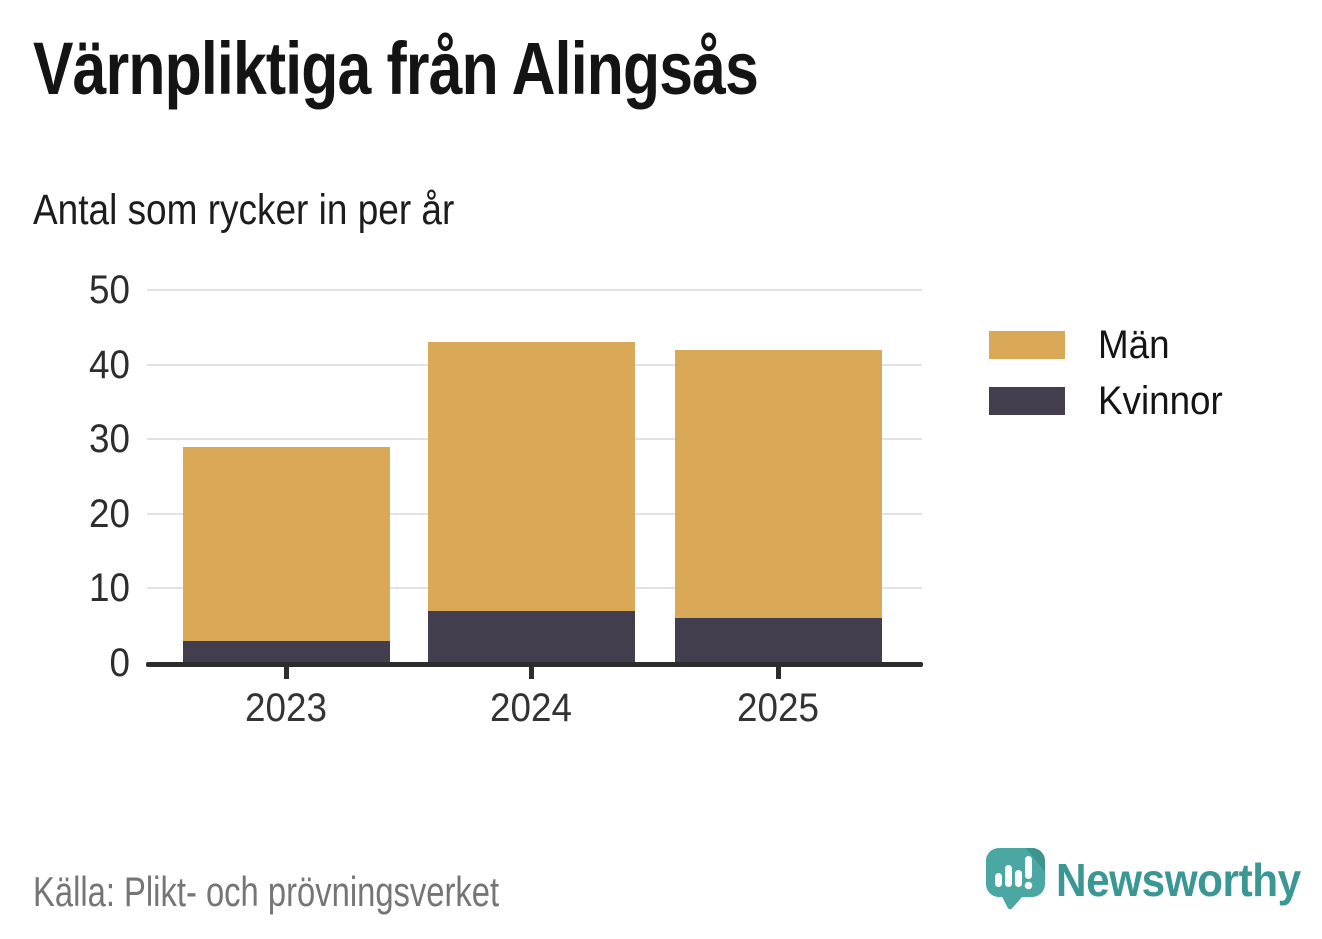  Describe the element at coordinates (1027, 401) in the screenshot. I see `legend-swatch-women-icon` at that location.